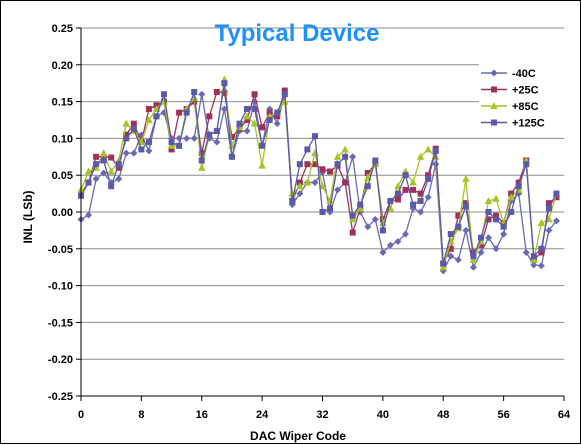 The image size is (581, 445). Describe the element at coordinates (510, 91) in the screenshot. I see `legend-item: +25C` at that location.